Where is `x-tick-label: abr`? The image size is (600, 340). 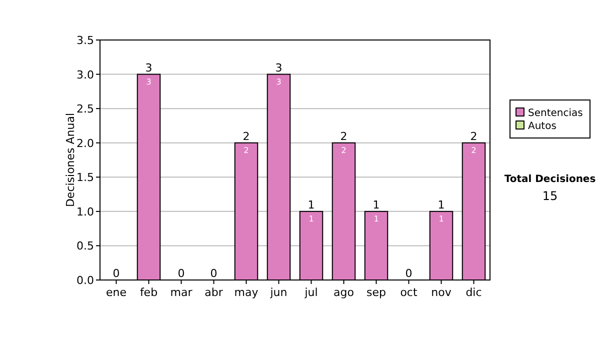
x-tick-label: abr is located at coordinates (214, 292).